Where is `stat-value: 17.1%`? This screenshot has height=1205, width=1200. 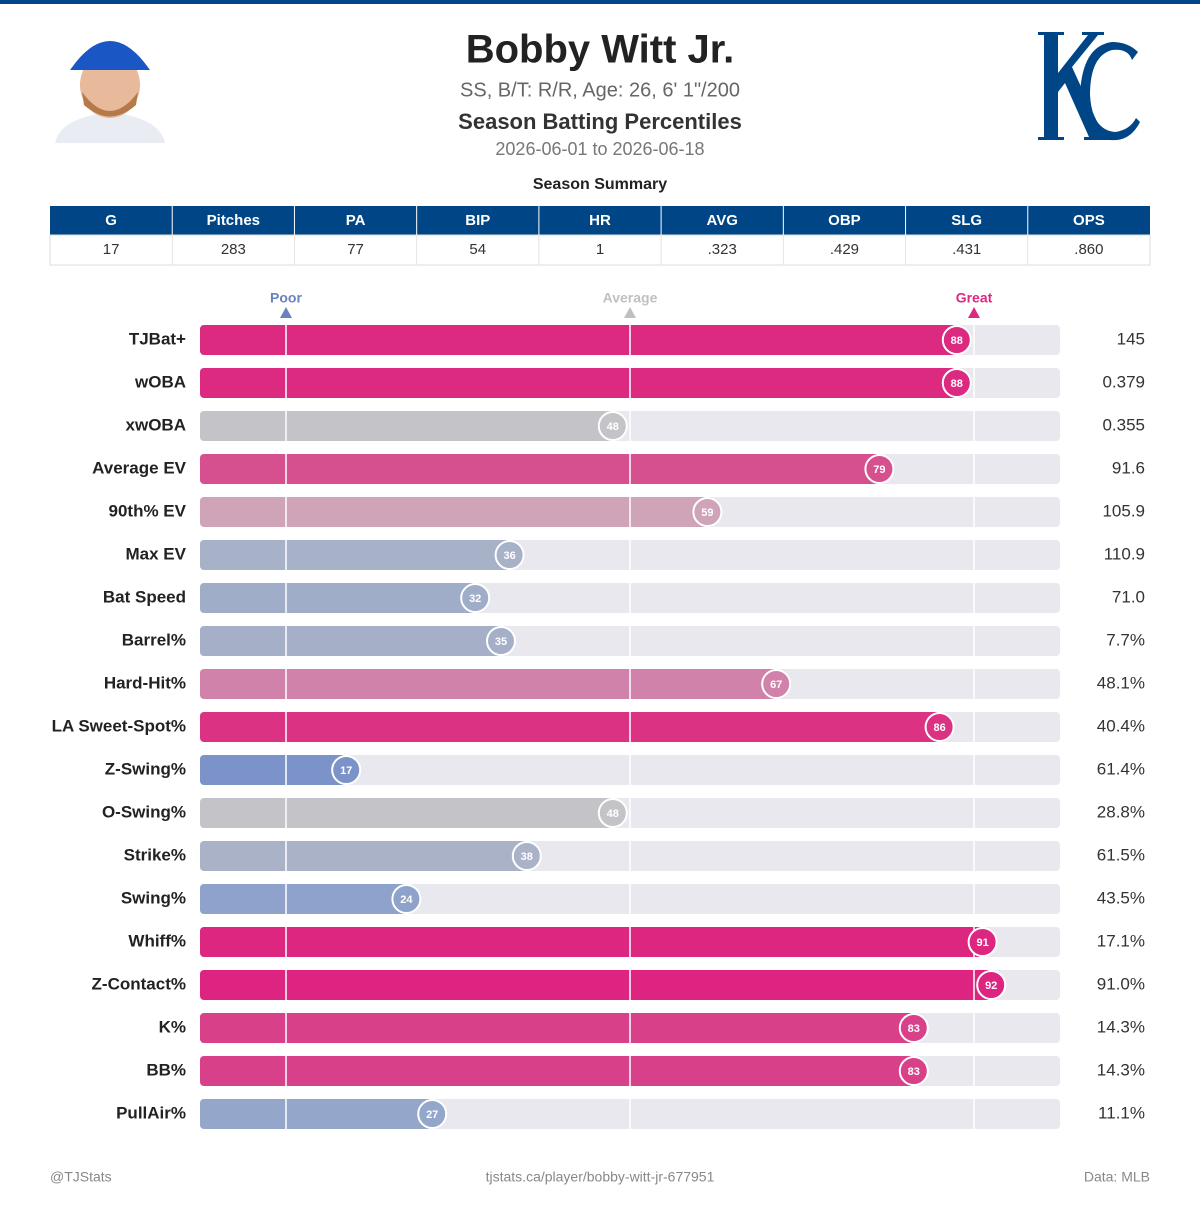
stat-value: 17.1% is located at coordinates (1121, 940).